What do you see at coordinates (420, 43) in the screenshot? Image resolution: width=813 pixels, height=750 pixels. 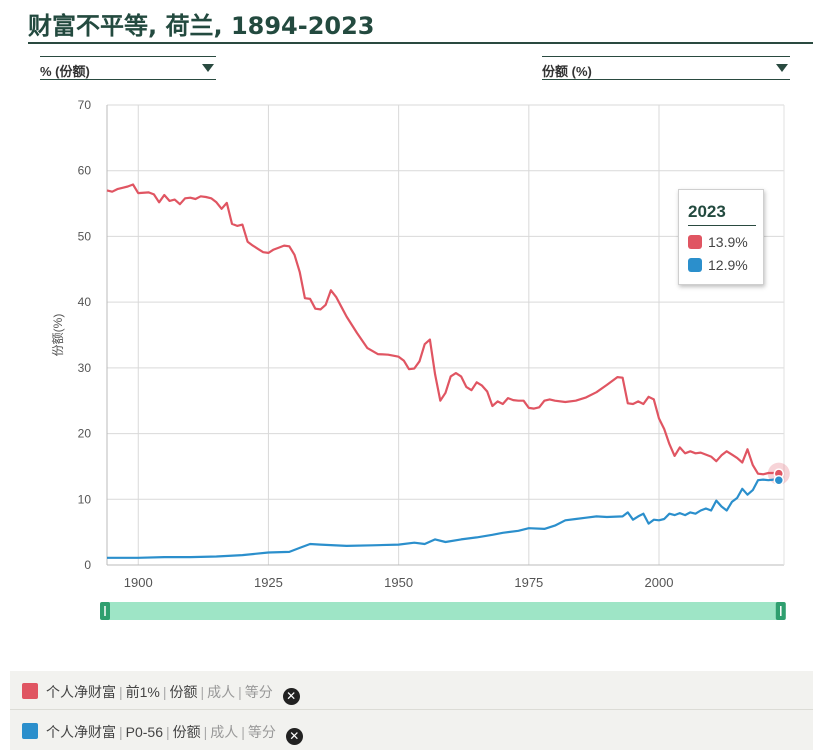 I see `title-divider` at bounding box center [420, 43].